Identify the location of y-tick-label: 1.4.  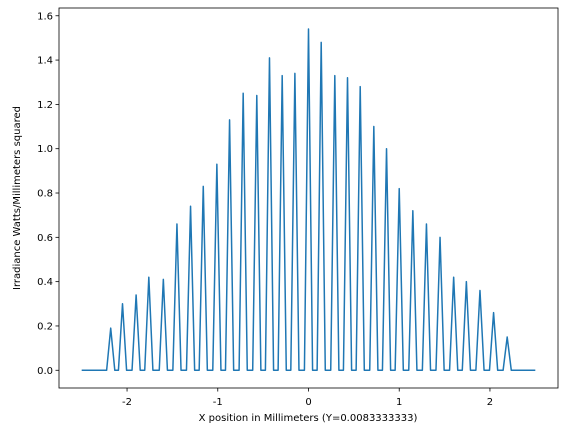
(45, 61).